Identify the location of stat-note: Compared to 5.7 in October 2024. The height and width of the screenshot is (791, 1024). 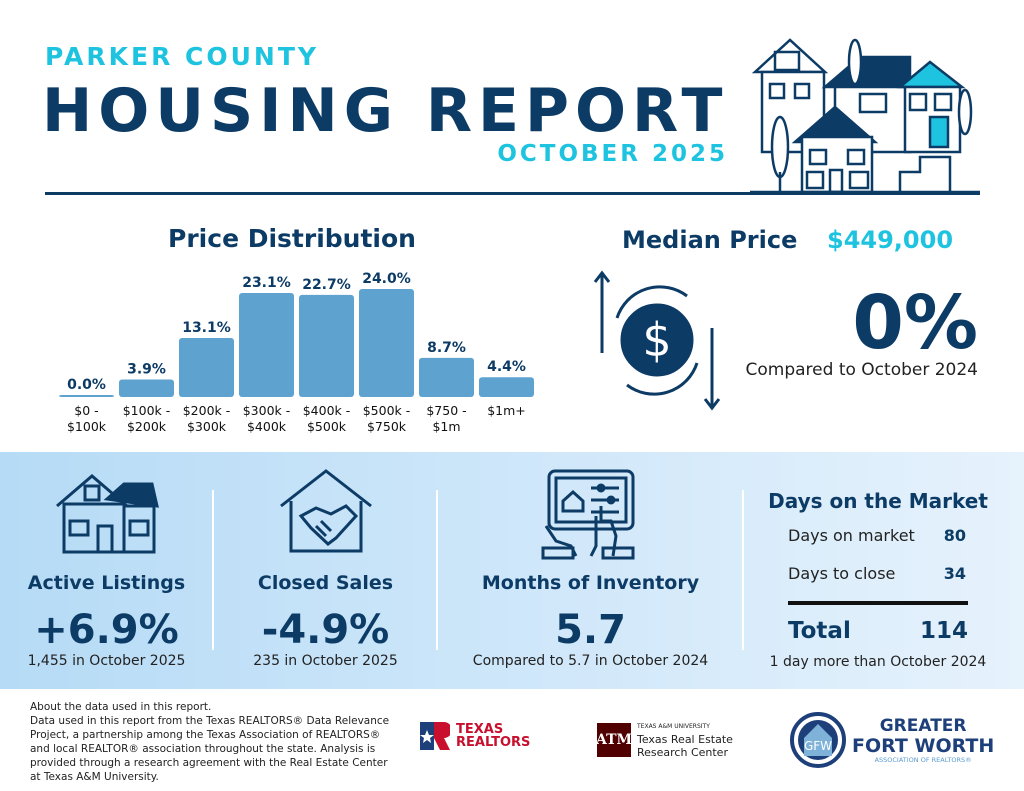
(590, 661).